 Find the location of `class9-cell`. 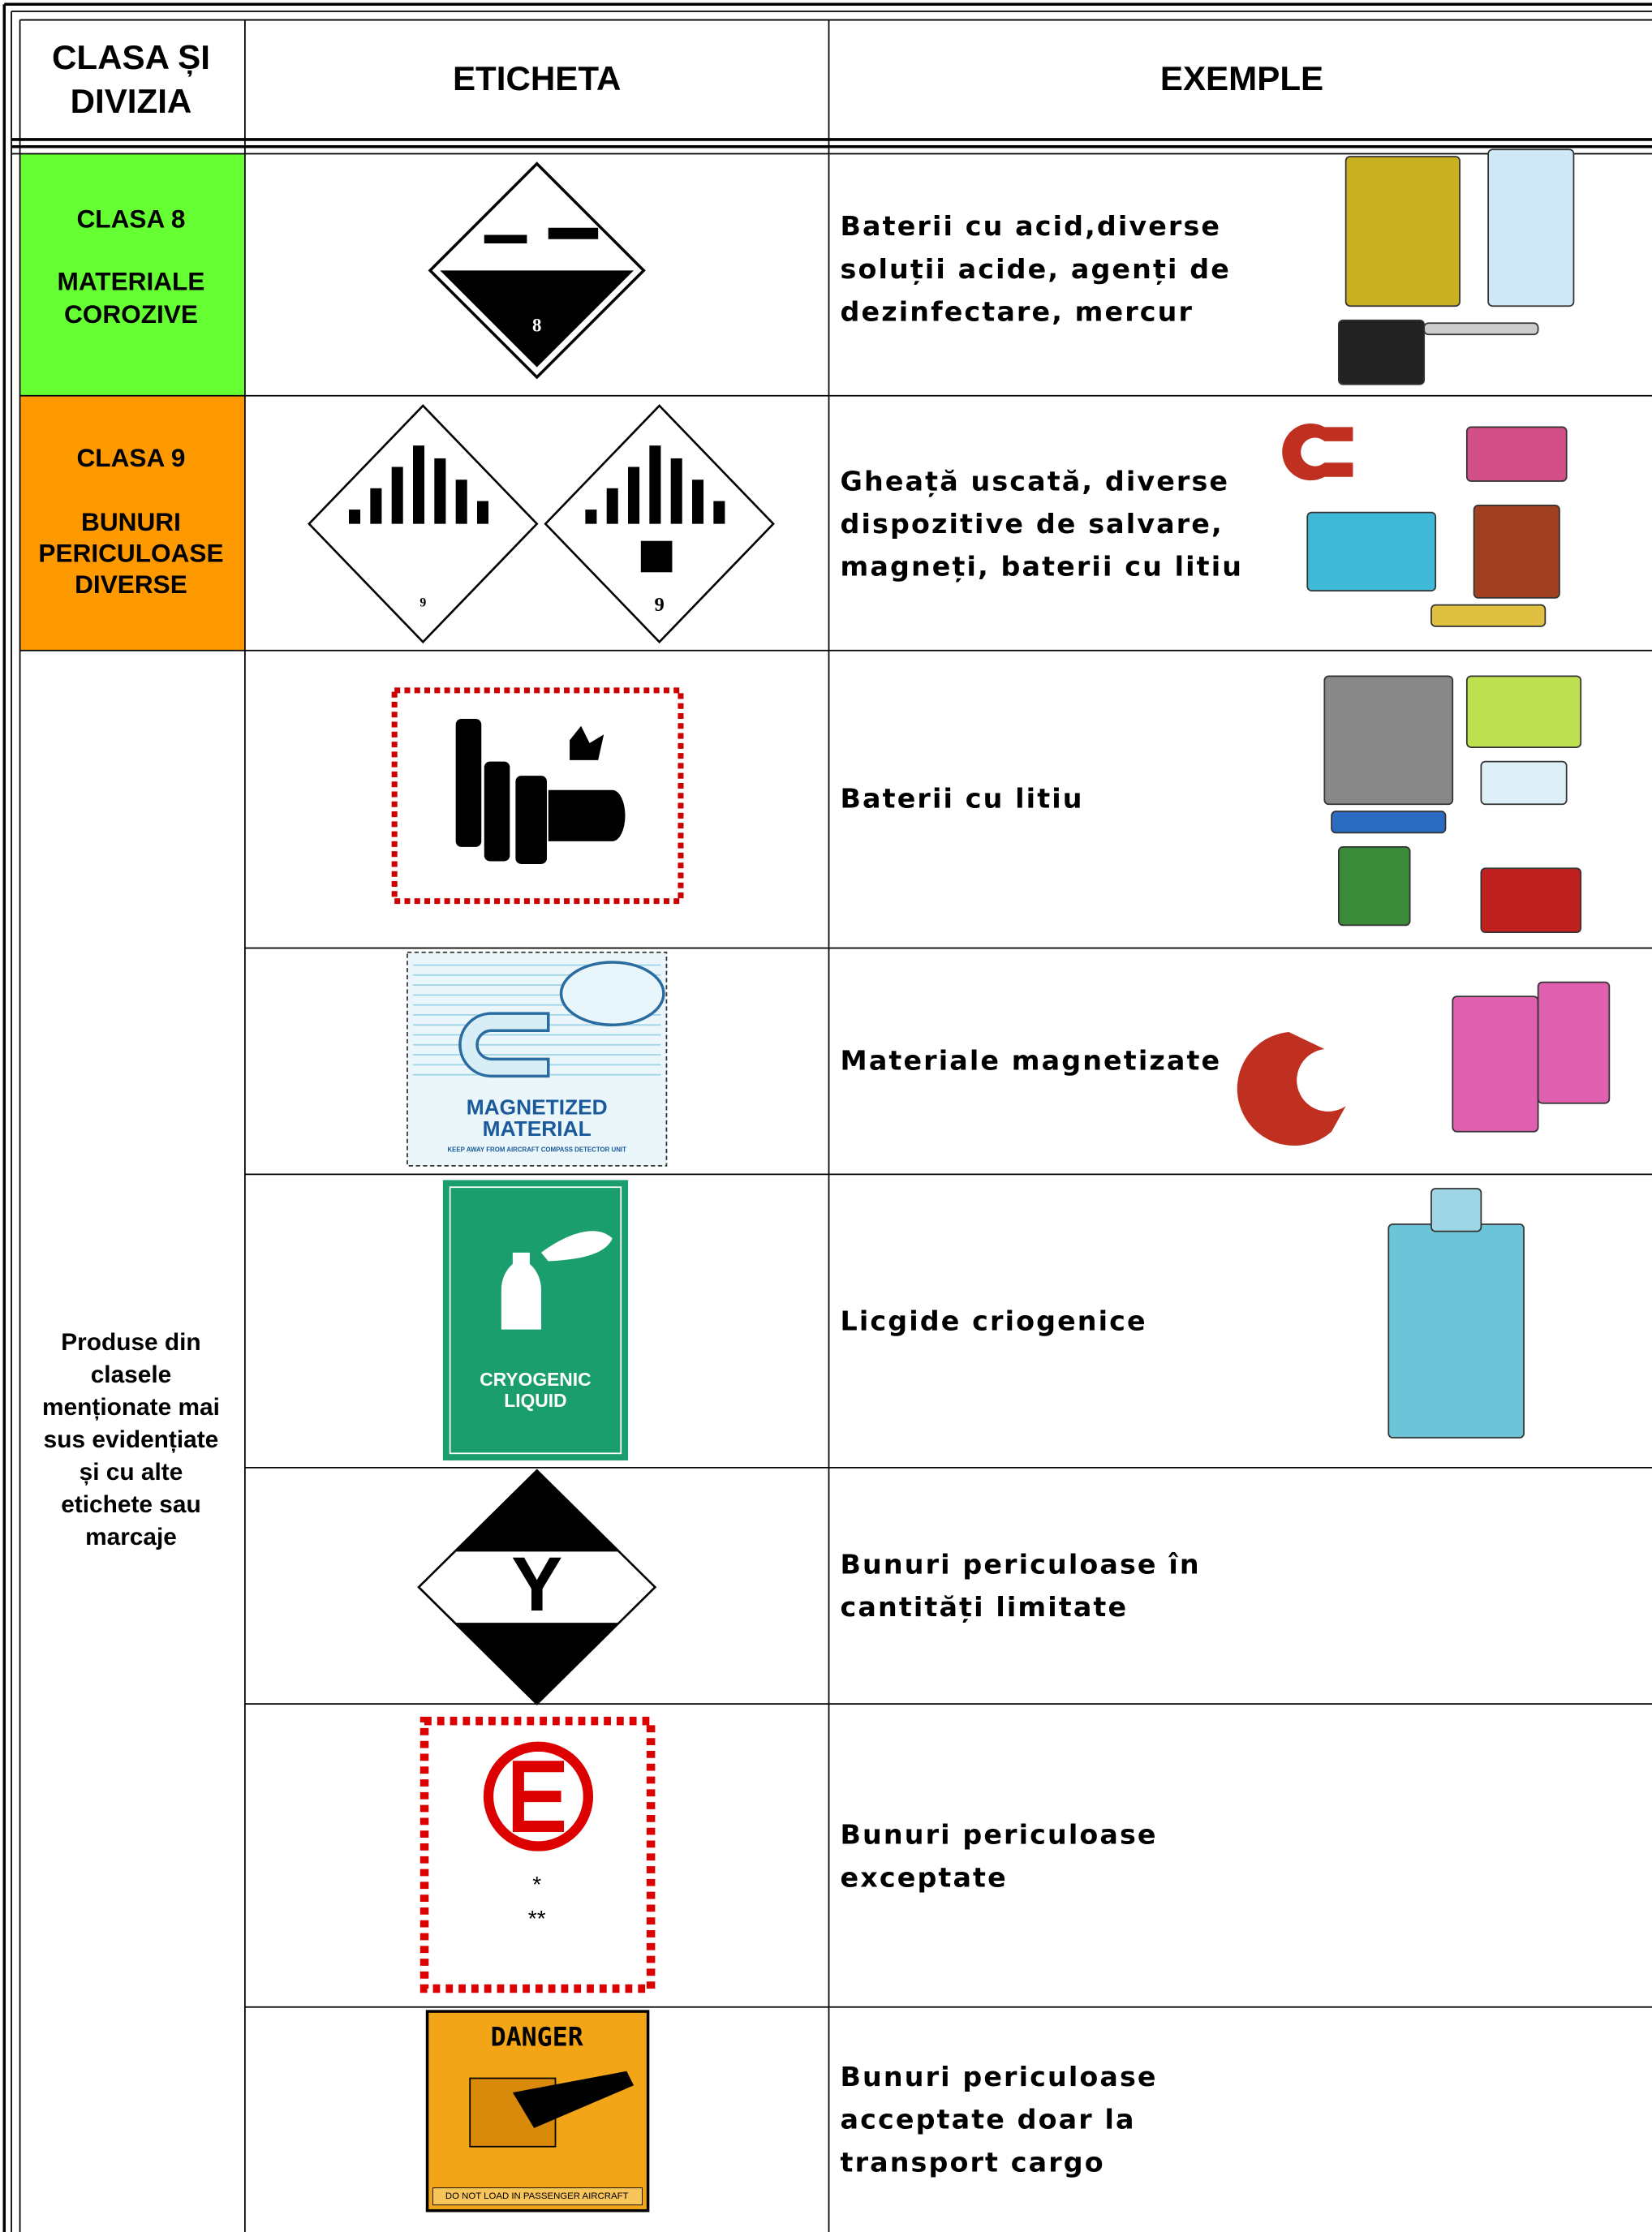

class9-cell is located at coordinates (132, 523).